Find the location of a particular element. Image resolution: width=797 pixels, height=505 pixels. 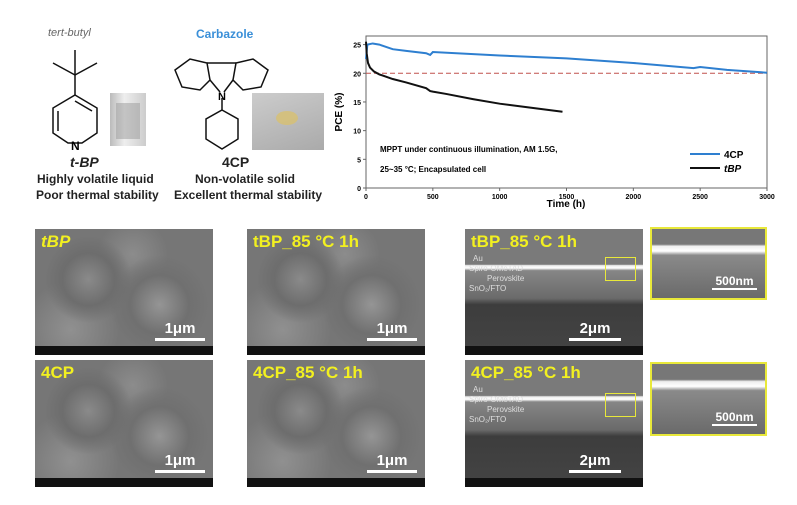

tbp-vial-photo is located at coordinates (128, 119).